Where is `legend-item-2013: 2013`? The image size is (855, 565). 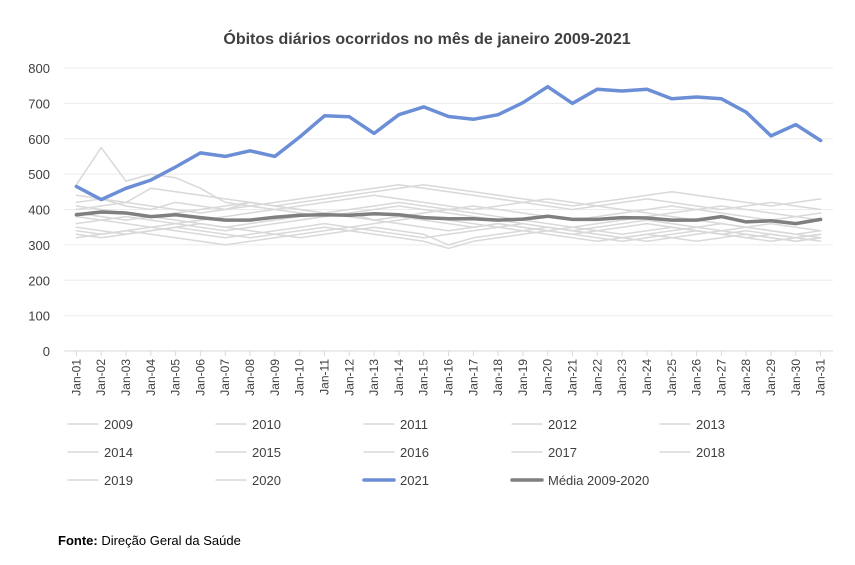
legend-item-2013: 2013 is located at coordinates (692, 424).